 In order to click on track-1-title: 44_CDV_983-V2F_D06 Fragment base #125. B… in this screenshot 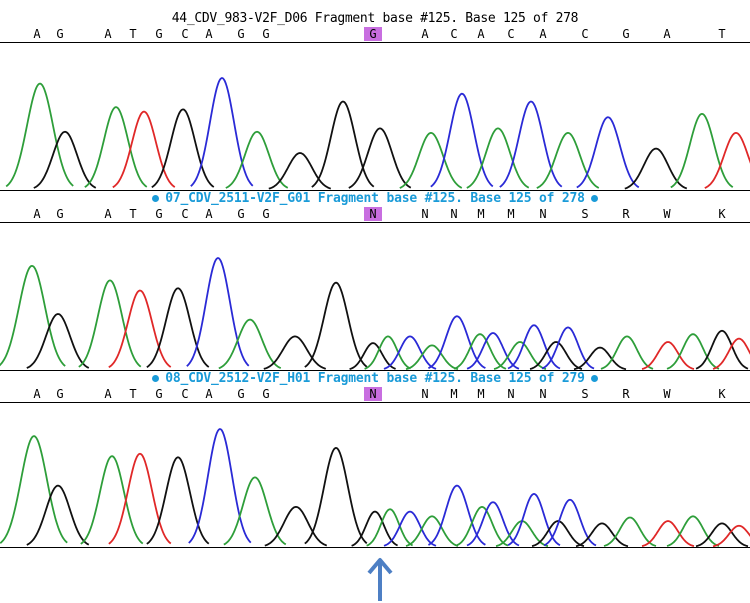, I will do `click(375, 18)`.